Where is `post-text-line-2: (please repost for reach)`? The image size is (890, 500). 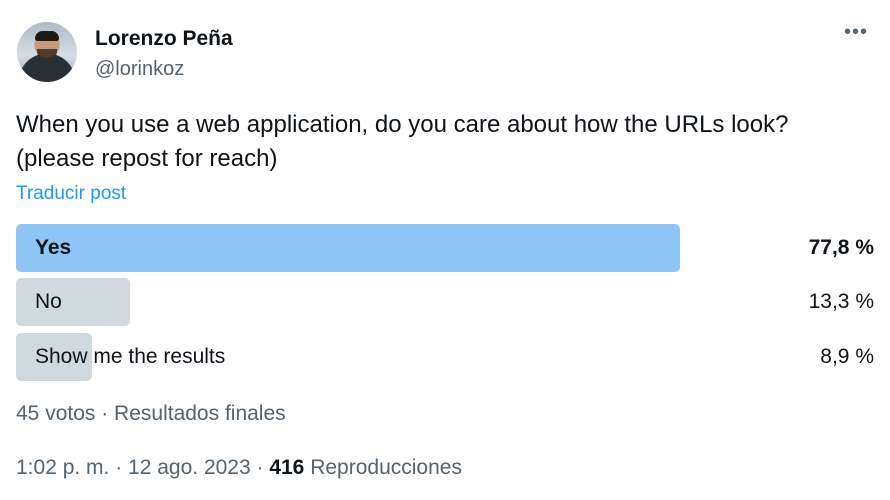 post-text-line-2: (please repost for reach) is located at coordinates (147, 158).